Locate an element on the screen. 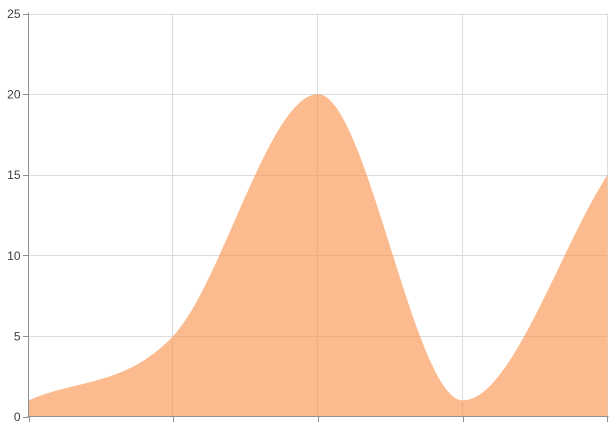  y-axis-tick-label: 0 is located at coordinates (17, 417).